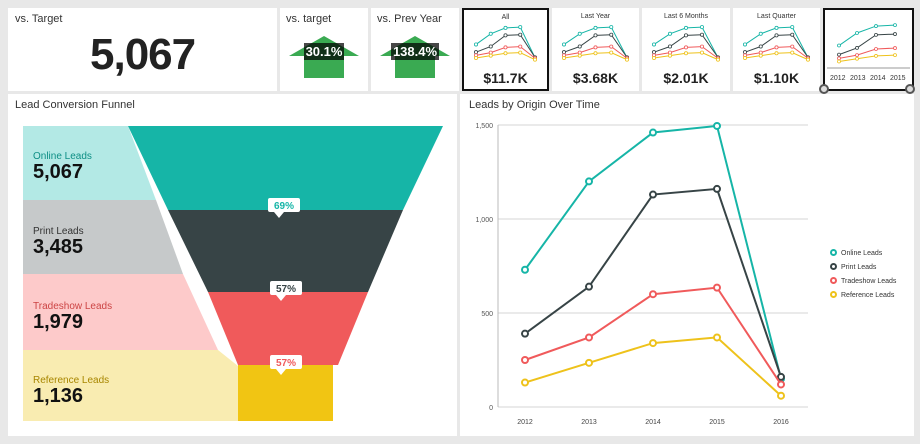 Image resolution: width=920 pixels, height=444 pixels. What do you see at coordinates (505, 78) in the screenshot?
I see `spark-value: $11.7K` at bounding box center [505, 78].